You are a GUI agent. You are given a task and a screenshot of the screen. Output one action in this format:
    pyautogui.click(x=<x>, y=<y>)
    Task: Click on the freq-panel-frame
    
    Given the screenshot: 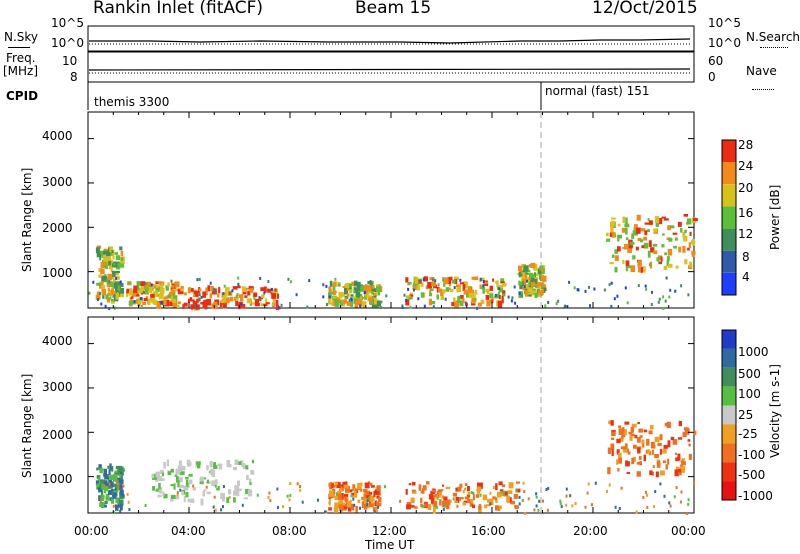 What is the action you would take?
    pyautogui.click(x=391, y=67)
    